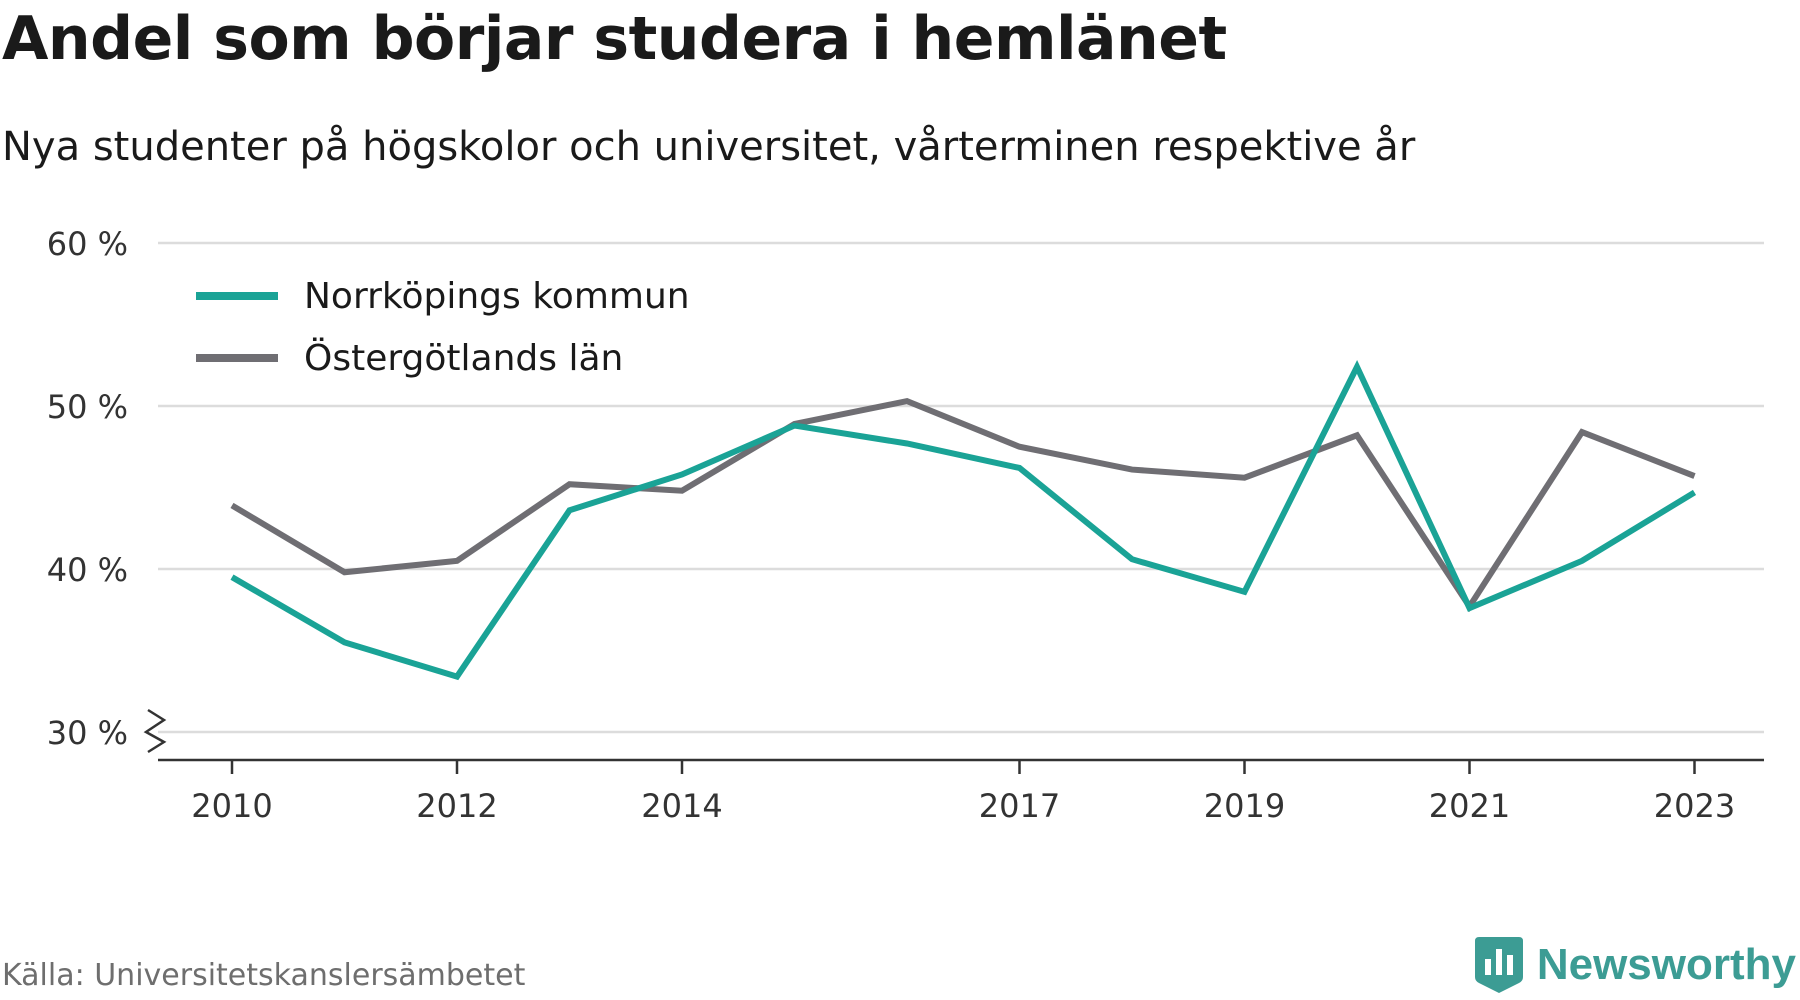 The height and width of the screenshot is (1000, 1800). Describe the element at coordinates (1498, 965) in the screenshot. I see `bar-chart-shield-icon` at that location.